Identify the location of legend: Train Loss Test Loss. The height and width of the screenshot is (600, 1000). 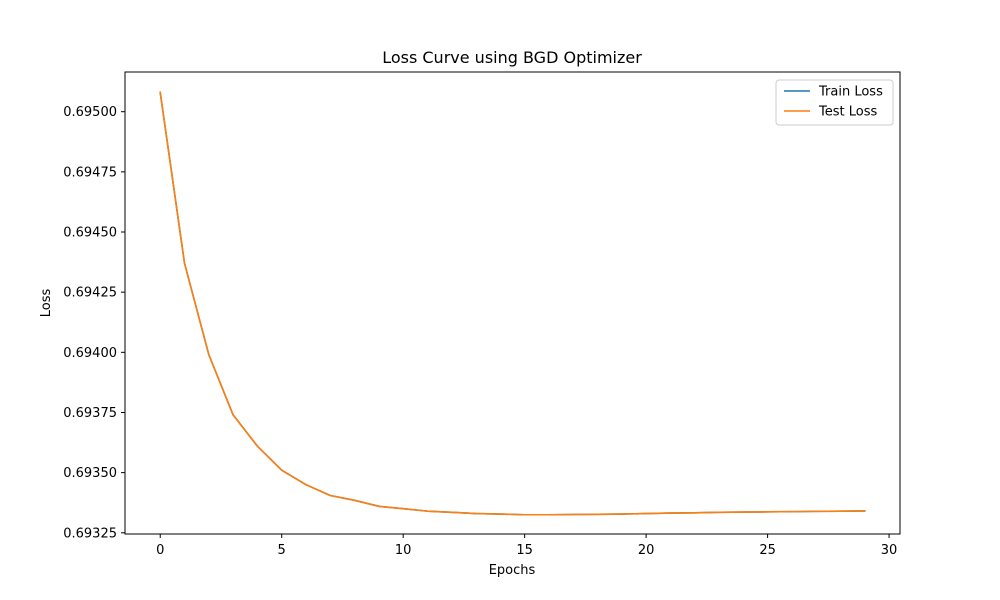
(834, 102).